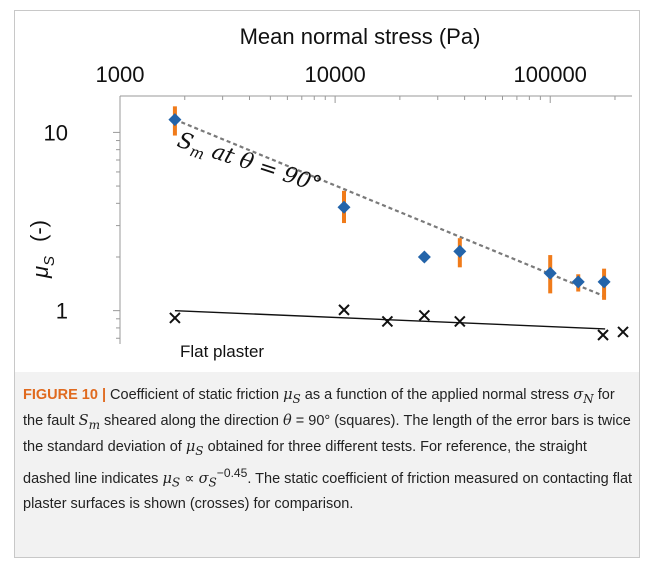  I want to click on y-axis-title: μS (-), so click(42, 249).